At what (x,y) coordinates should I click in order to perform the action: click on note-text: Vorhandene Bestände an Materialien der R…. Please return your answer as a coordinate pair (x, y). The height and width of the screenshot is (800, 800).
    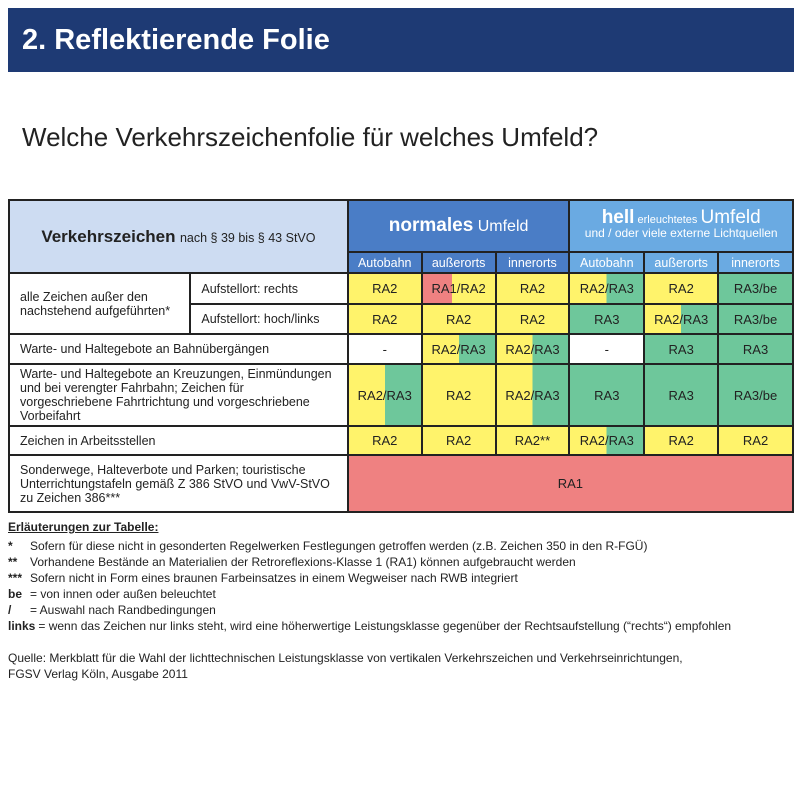
    Looking at the image, I should click on (303, 562).